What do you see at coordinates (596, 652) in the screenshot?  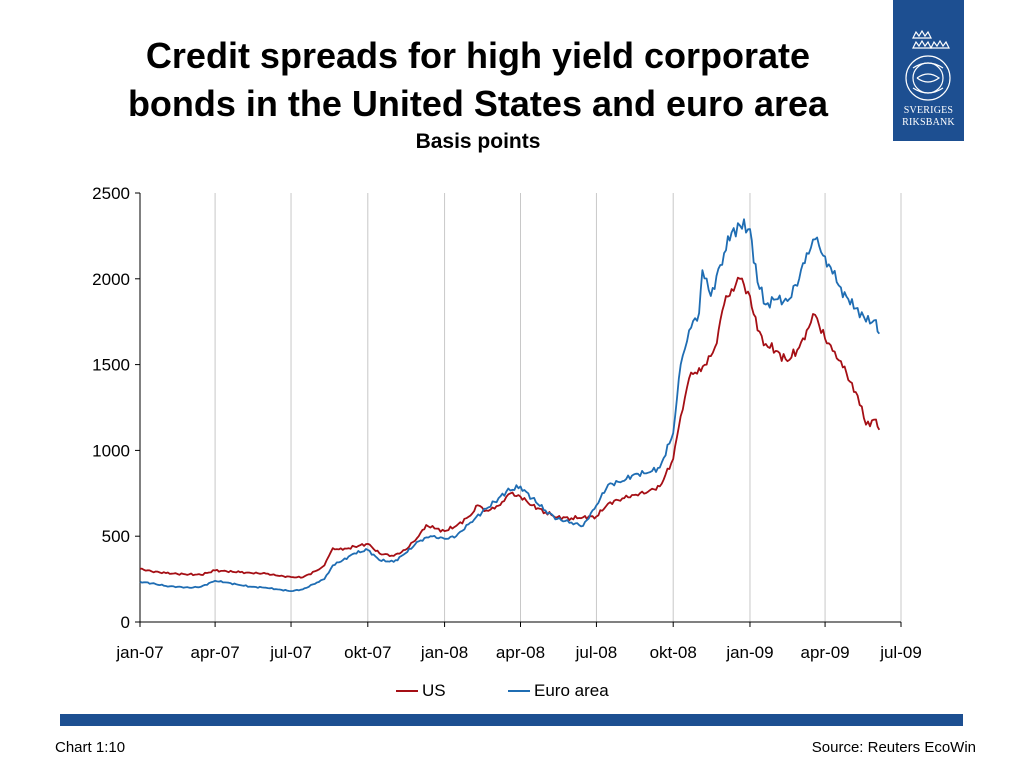 I see `x-tick-label: jul-08` at bounding box center [596, 652].